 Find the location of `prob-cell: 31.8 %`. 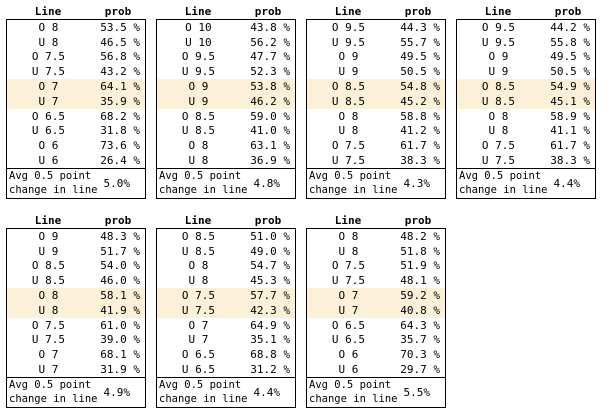

prob-cell: 31.8 % is located at coordinates (120, 131).